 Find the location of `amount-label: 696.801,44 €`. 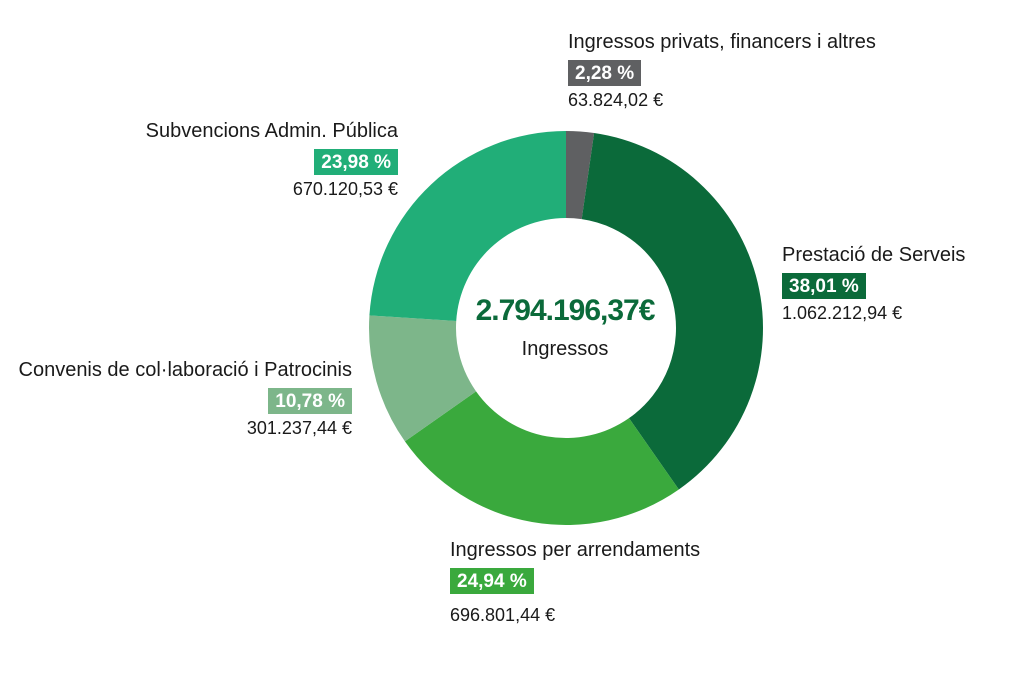

amount-label: 696.801,44 € is located at coordinates (503, 615).